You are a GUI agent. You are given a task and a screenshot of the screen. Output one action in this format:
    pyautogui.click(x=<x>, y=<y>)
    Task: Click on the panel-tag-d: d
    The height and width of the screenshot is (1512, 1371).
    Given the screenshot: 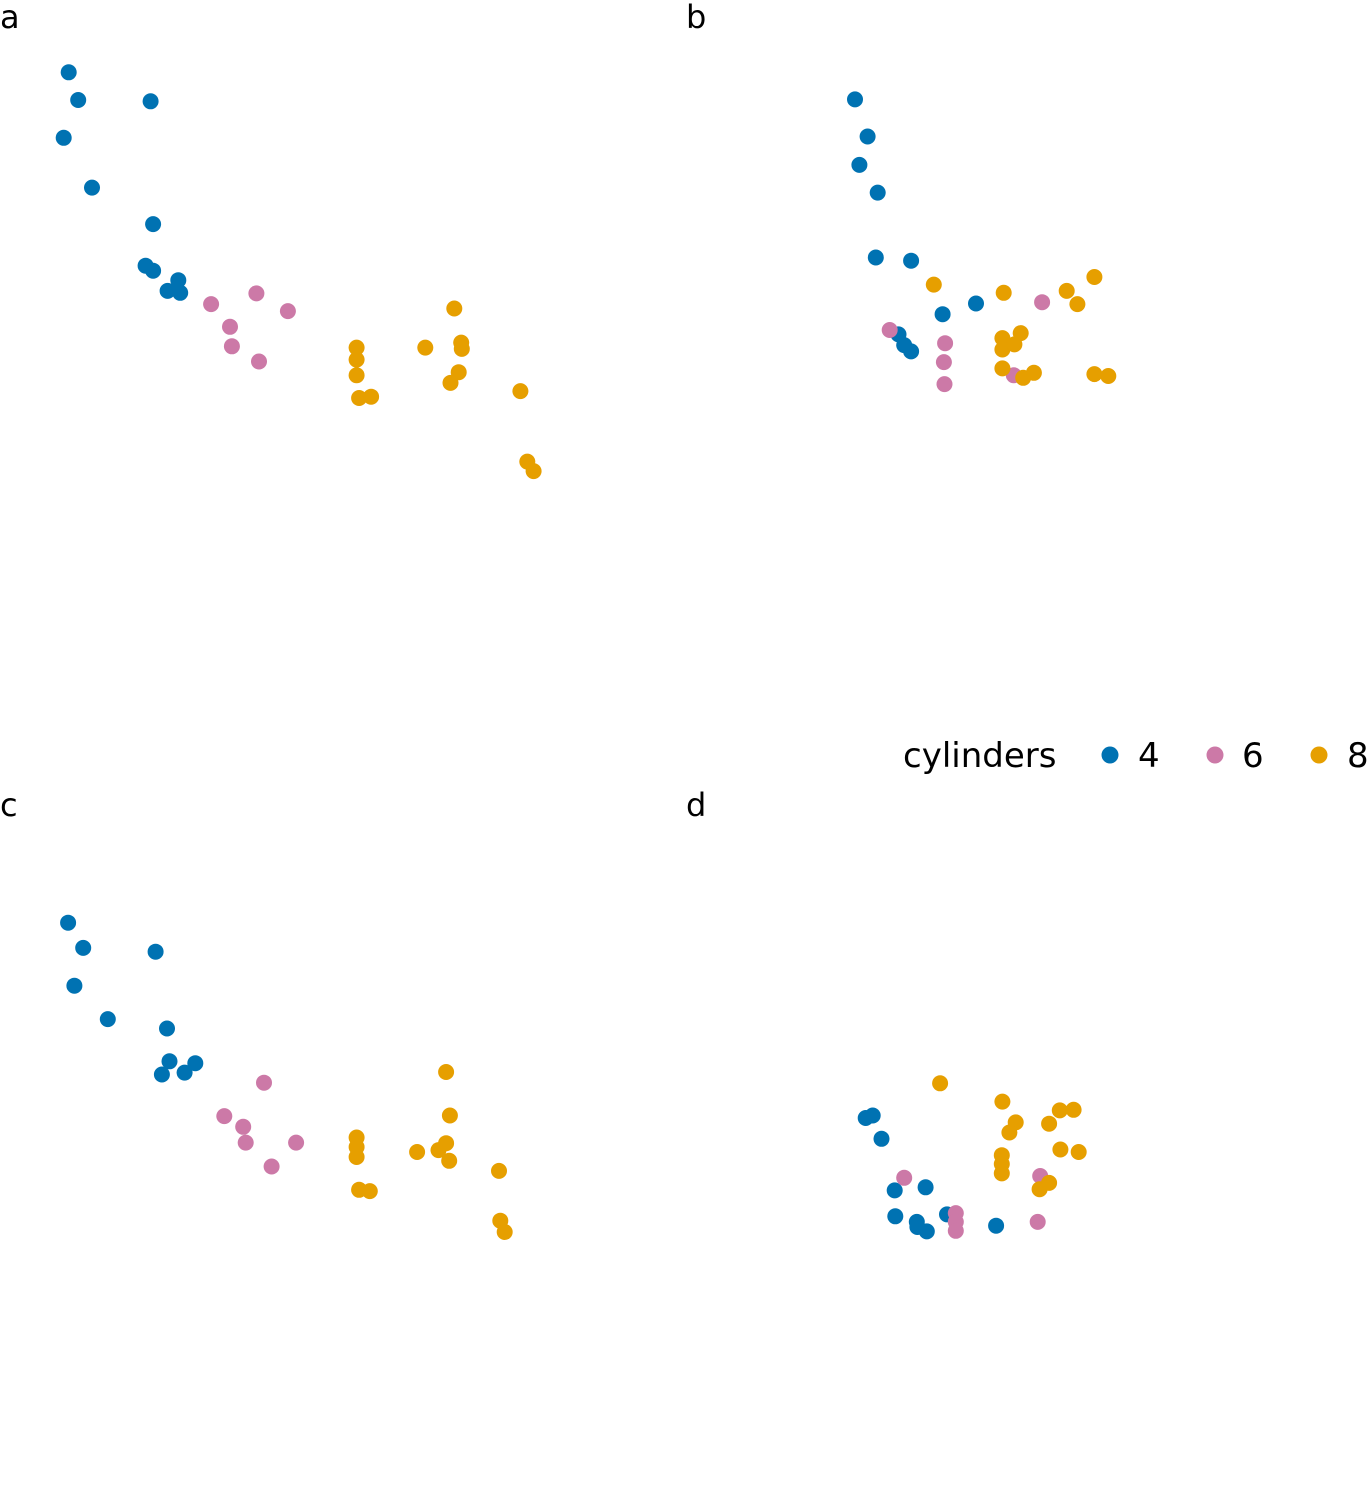 What is the action you would take?
    pyautogui.click(x=696, y=805)
    